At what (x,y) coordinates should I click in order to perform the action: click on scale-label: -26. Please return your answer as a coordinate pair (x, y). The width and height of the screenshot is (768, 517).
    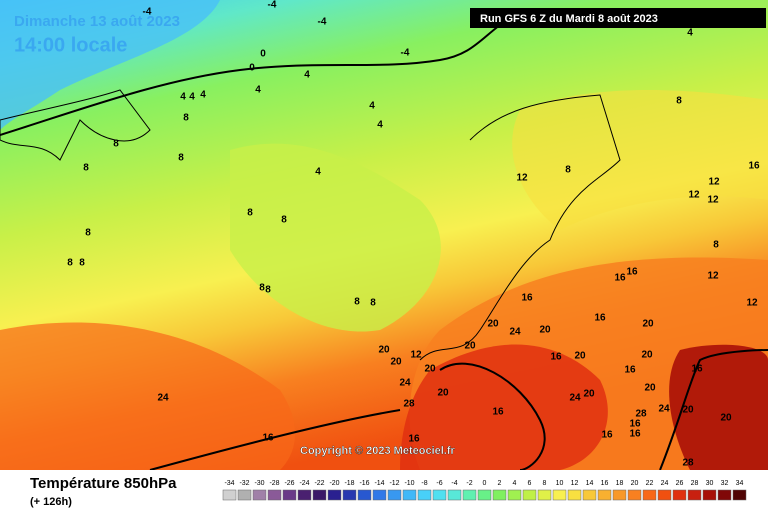
    Looking at the image, I should click on (289, 483).